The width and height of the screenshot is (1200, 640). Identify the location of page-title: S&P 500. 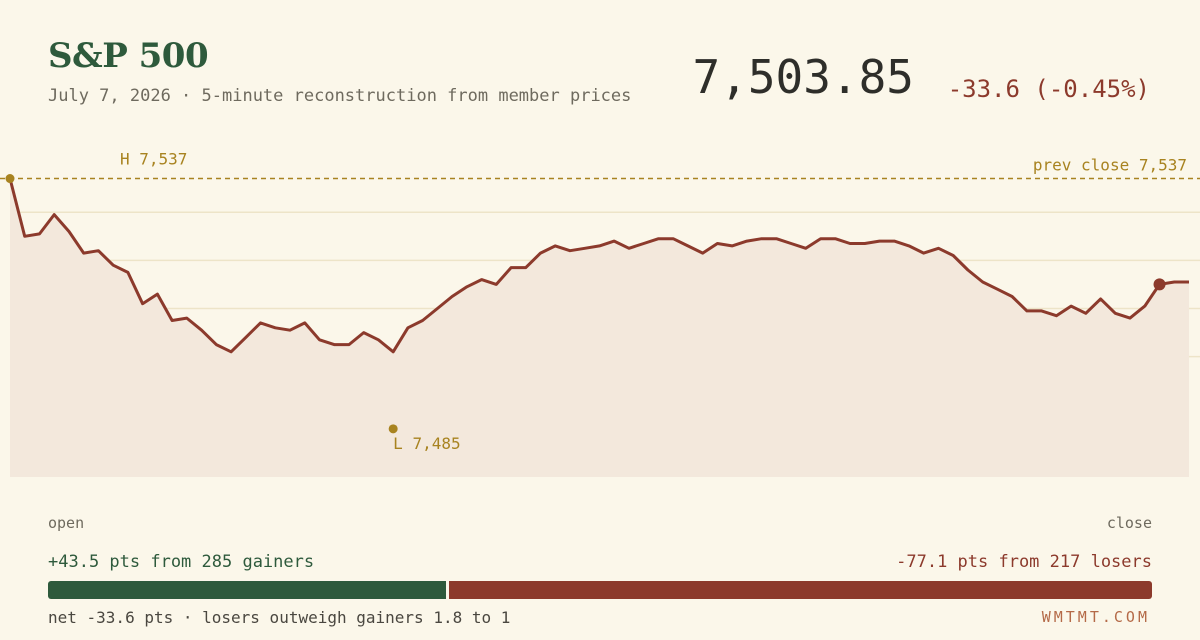
(128, 56).